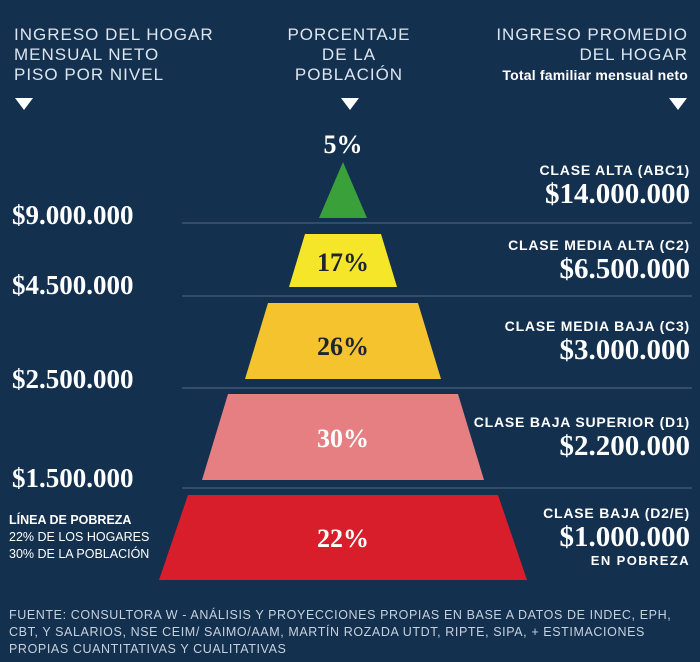 The image size is (700, 662). I want to click on class-amount: $6.500.000, so click(625, 269).